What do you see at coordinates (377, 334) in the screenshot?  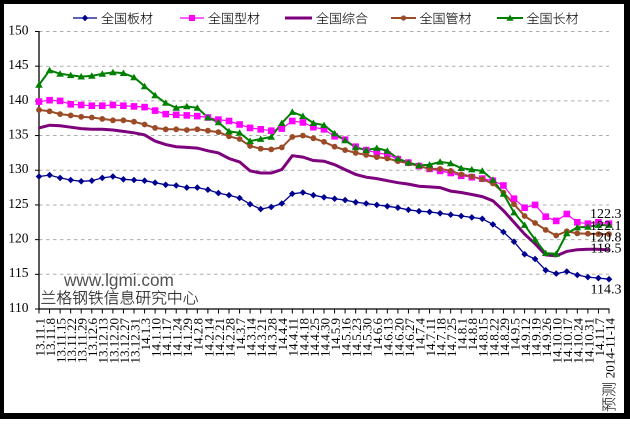 I see `svg-text: 14.6.6` at bounding box center [377, 334].